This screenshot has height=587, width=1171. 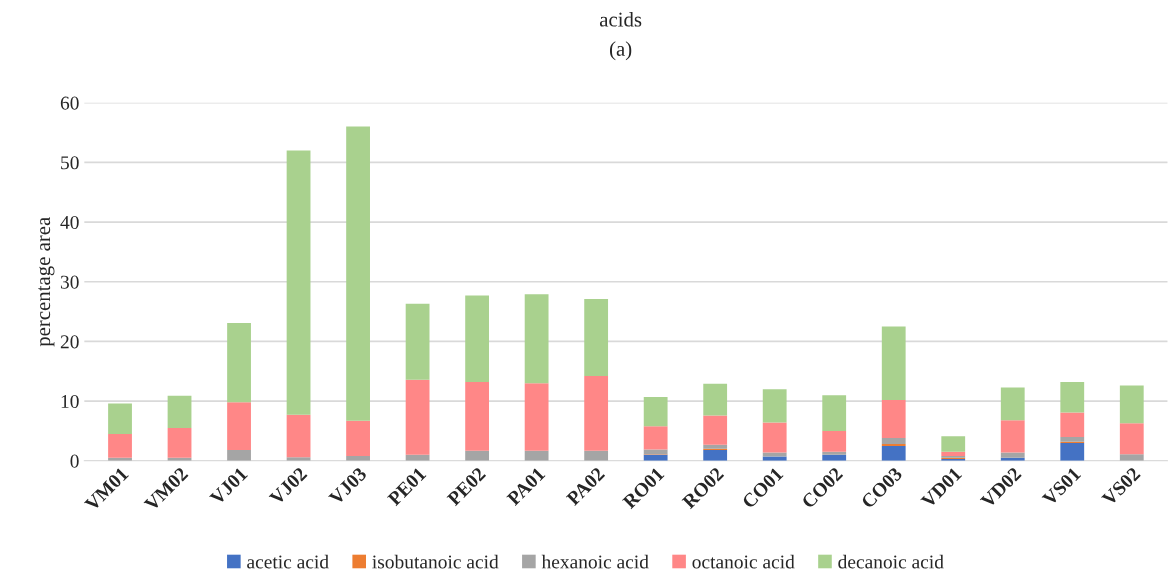 I want to click on legend-label: decanoic acid, so click(x=891, y=561).